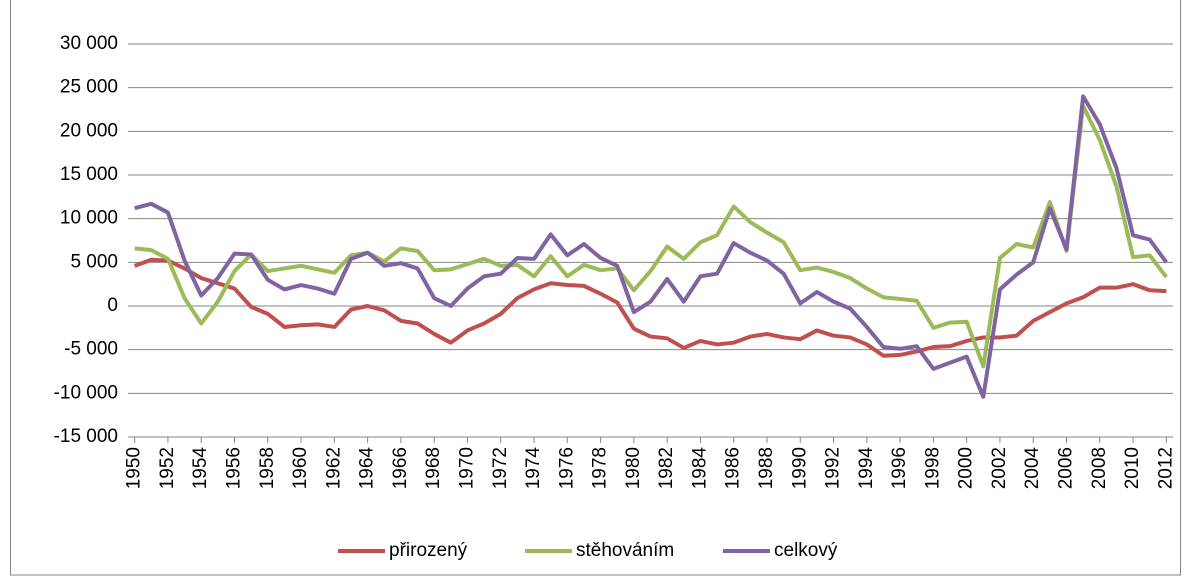 The width and height of the screenshot is (1193, 585). What do you see at coordinates (234, 468) in the screenshot?
I see `x-tick-label: 1956` at bounding box center [234, 468].